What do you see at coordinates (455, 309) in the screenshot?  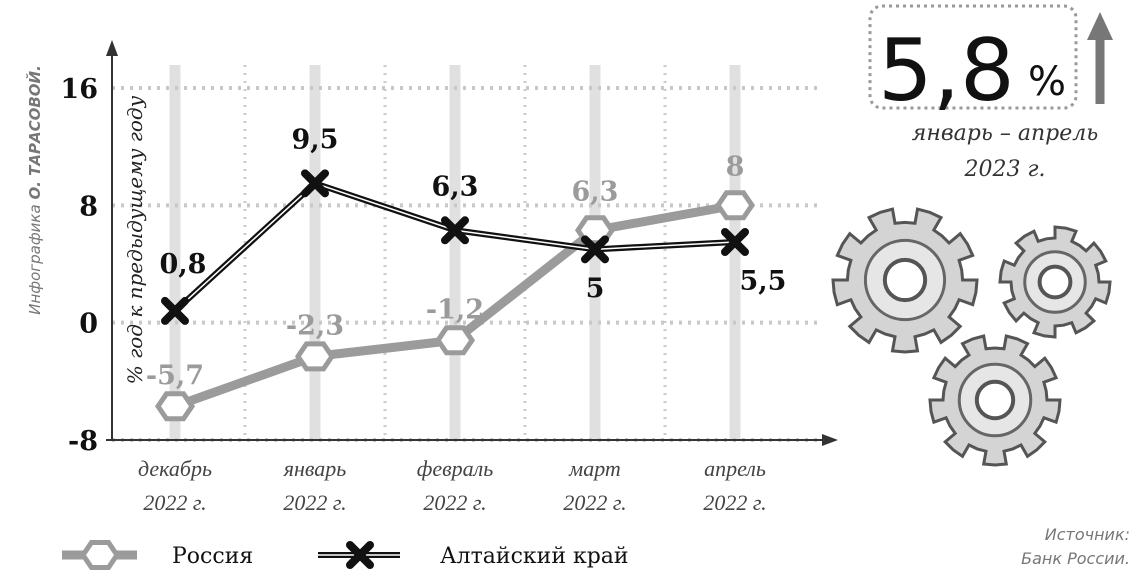 I see `value-label: -1,2` at bounding box center [455, 309].